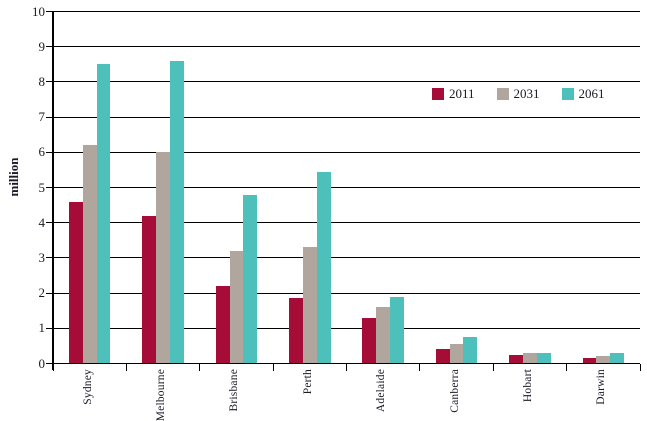 This screenshot has width=647, height=421. What do you see at coordinates (438, 94) in the screenshot?
I see `legend-swatch-2011` at bounding box center [438, 94].